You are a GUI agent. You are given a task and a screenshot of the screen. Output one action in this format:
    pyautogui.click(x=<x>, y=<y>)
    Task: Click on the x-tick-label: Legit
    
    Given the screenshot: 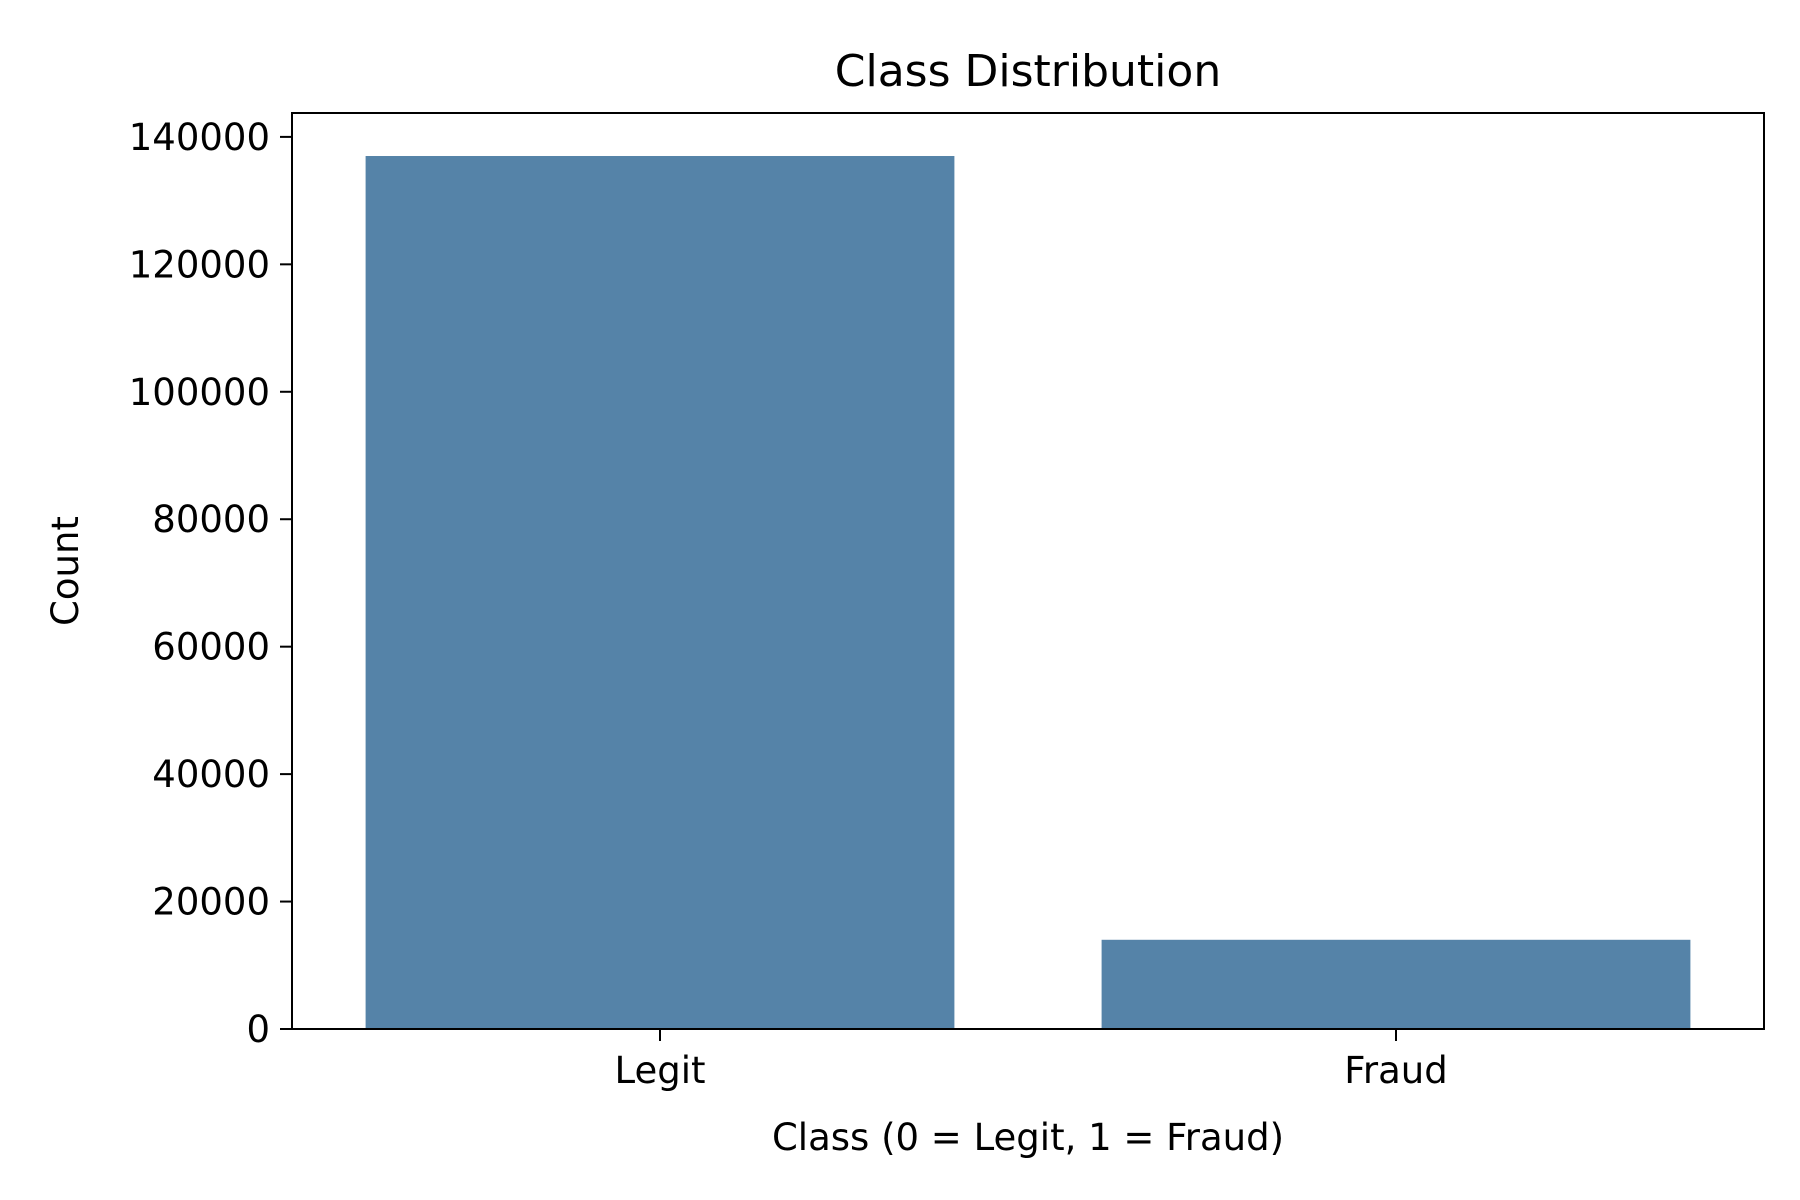 What is the action you would take?
    pyautogui.click(x=659, y=1070)
    